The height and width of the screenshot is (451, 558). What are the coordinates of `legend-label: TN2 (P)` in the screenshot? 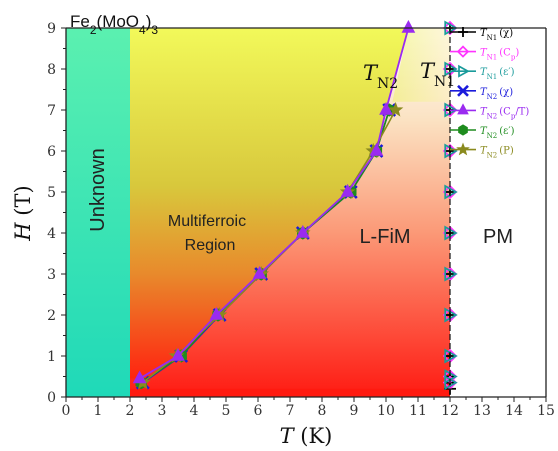 It's located at (497, 153).